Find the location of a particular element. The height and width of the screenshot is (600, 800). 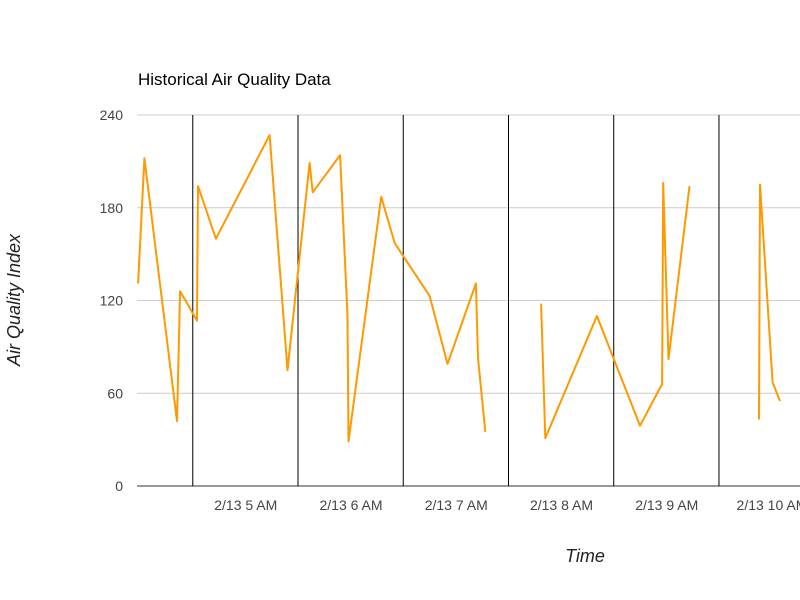

y-tick-label: 240 is located at coordinates (112, 115).